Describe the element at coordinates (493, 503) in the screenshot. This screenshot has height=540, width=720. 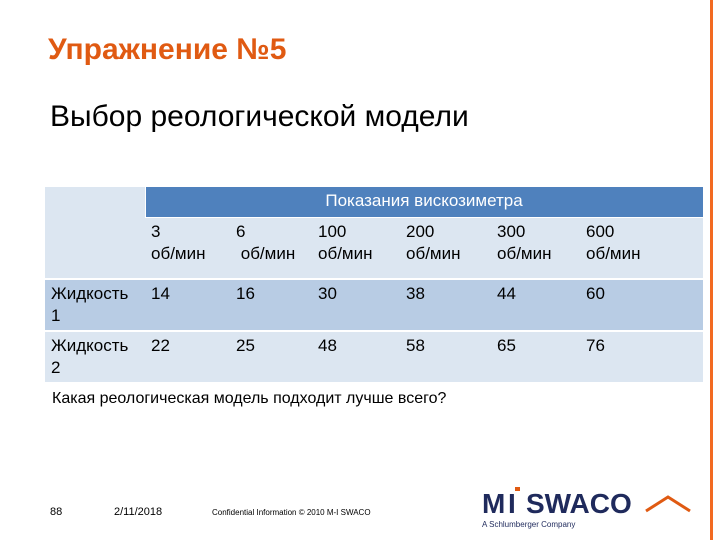
I see `svg-text: M` at that location.